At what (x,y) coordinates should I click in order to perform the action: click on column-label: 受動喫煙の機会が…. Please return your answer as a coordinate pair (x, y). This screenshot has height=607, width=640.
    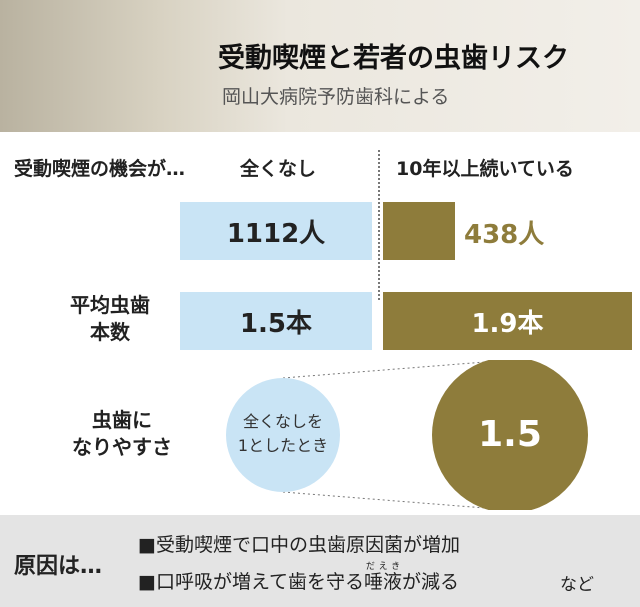
    Looking at the image, I should click on (100, 169).